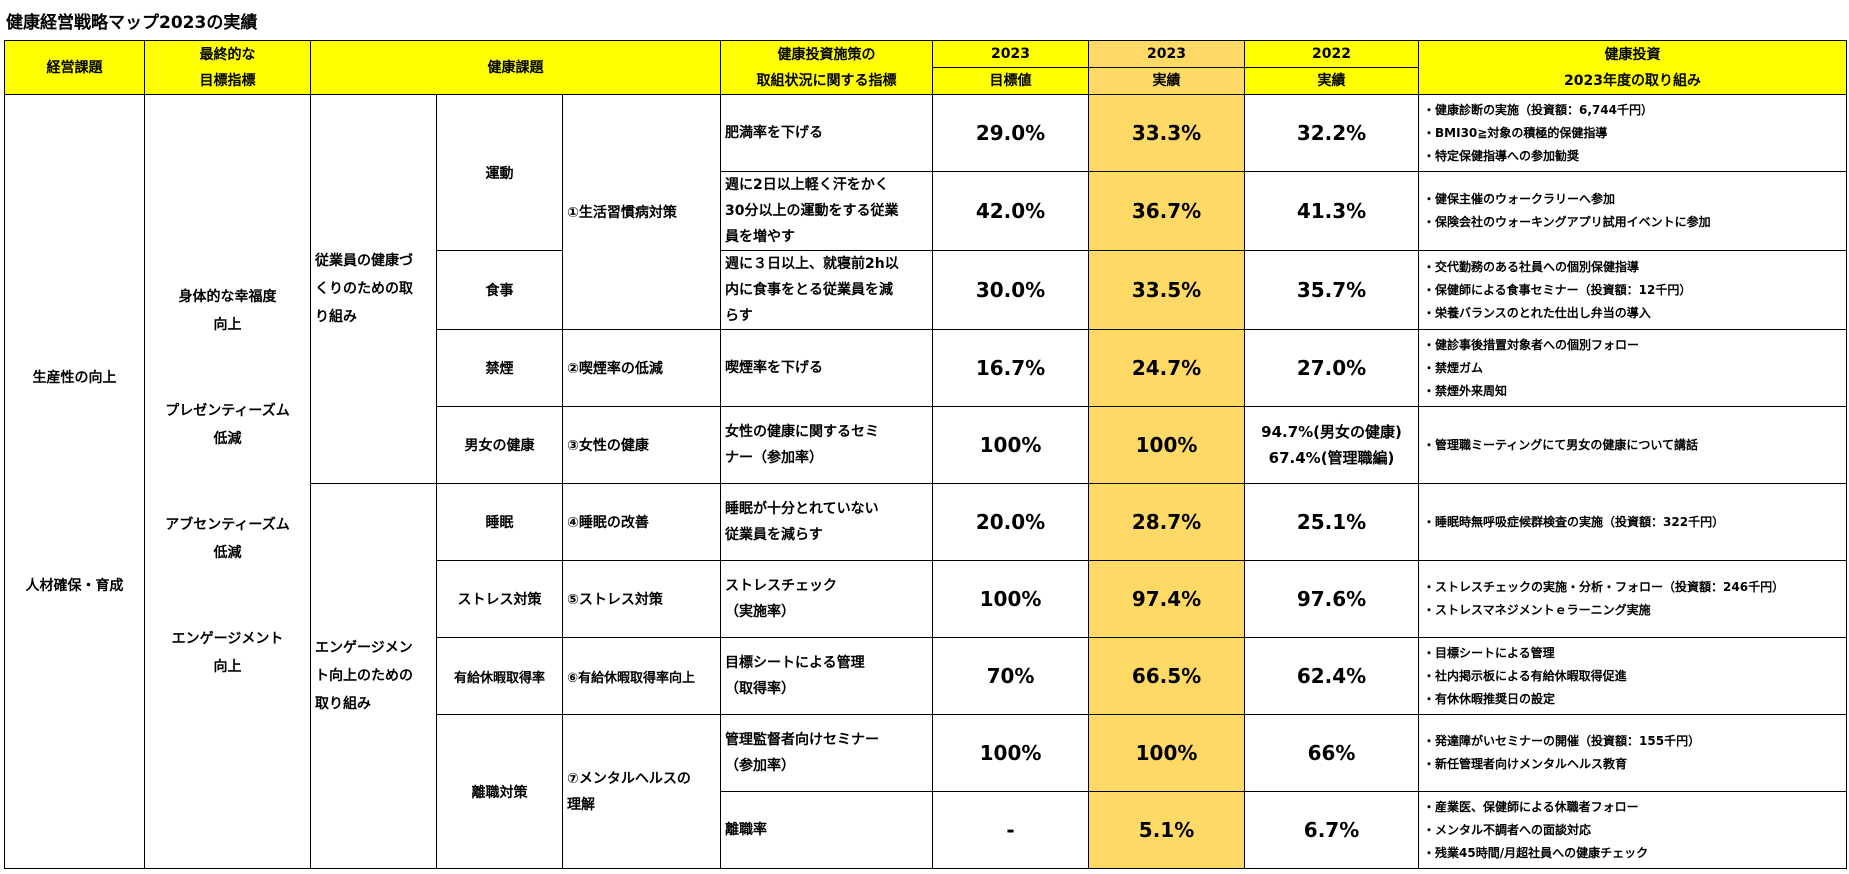  I want to click on indicator-cell: 目標シートによる管理 （取得率）, so click(827, 676).